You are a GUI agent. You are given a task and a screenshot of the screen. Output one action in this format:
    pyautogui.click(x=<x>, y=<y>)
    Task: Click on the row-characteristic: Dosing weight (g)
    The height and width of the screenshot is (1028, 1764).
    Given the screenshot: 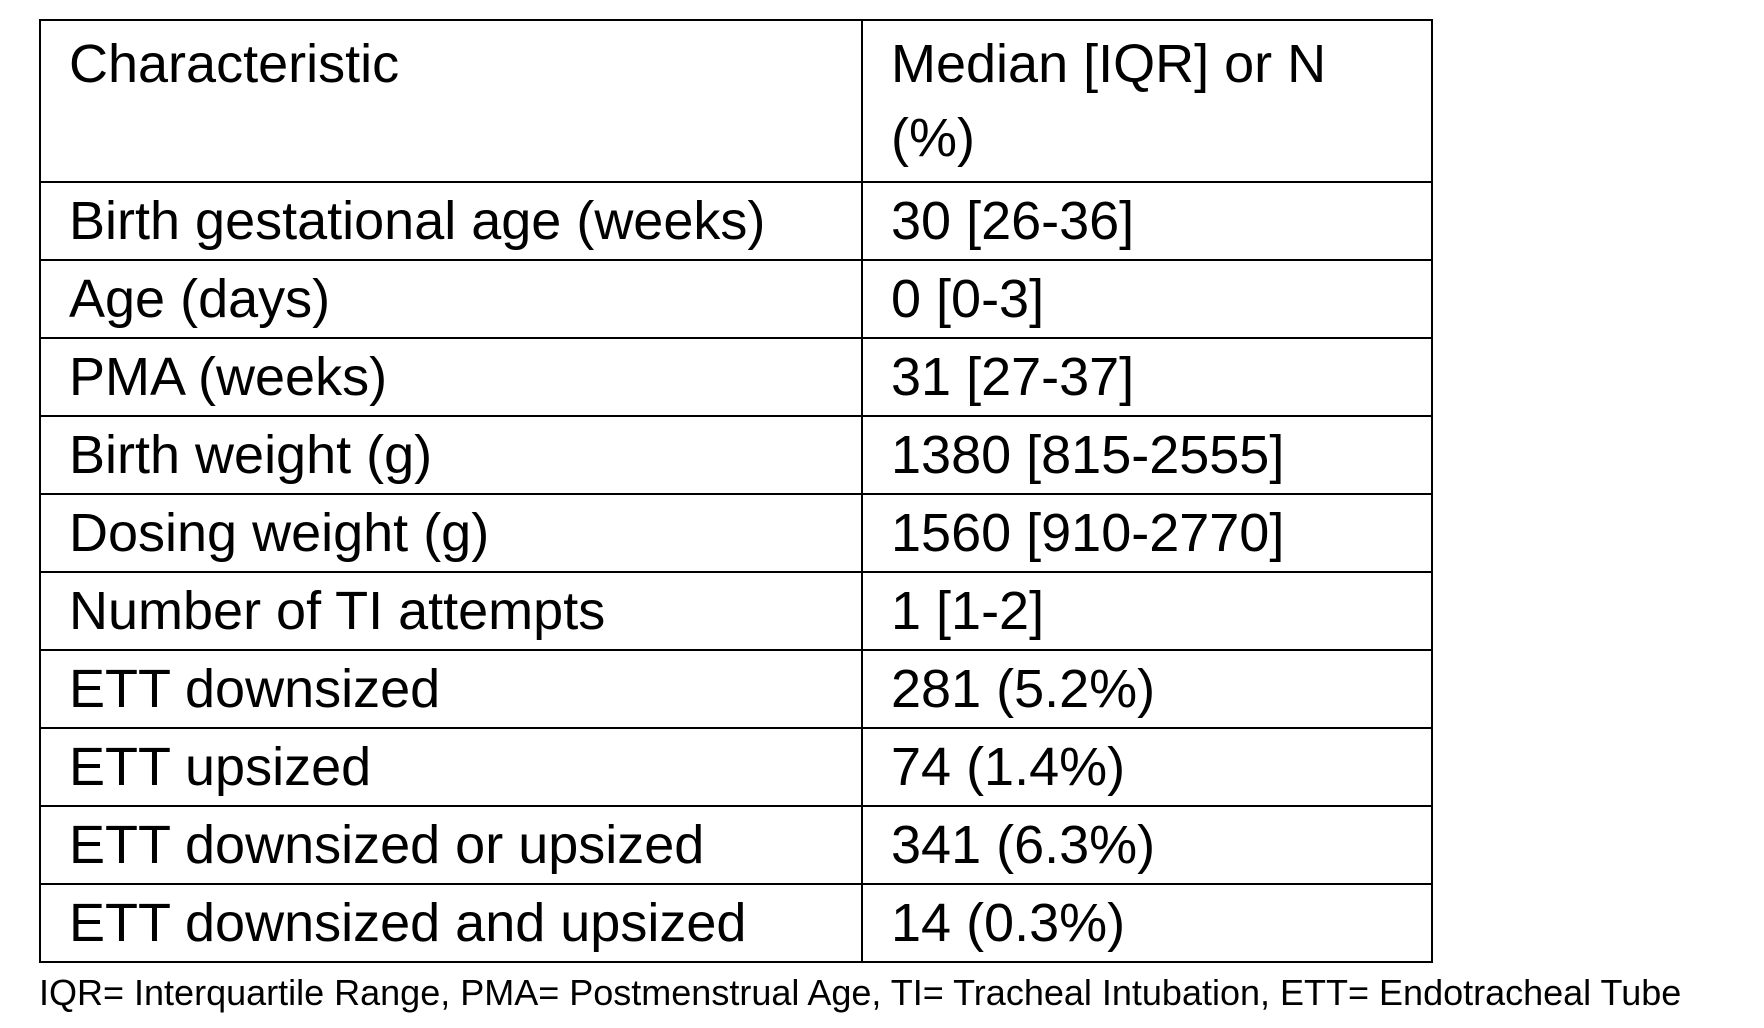 What is the action you would take?
    pyautogui.click(x=451, y=533)
    